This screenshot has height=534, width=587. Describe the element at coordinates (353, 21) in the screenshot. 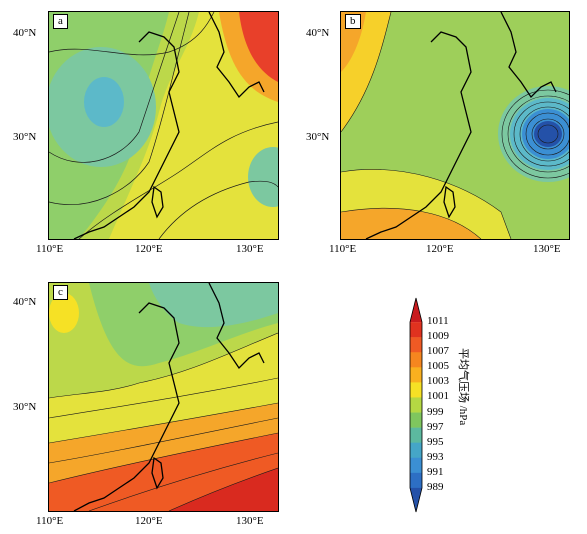

I see `panel-label-b: b` at that location.